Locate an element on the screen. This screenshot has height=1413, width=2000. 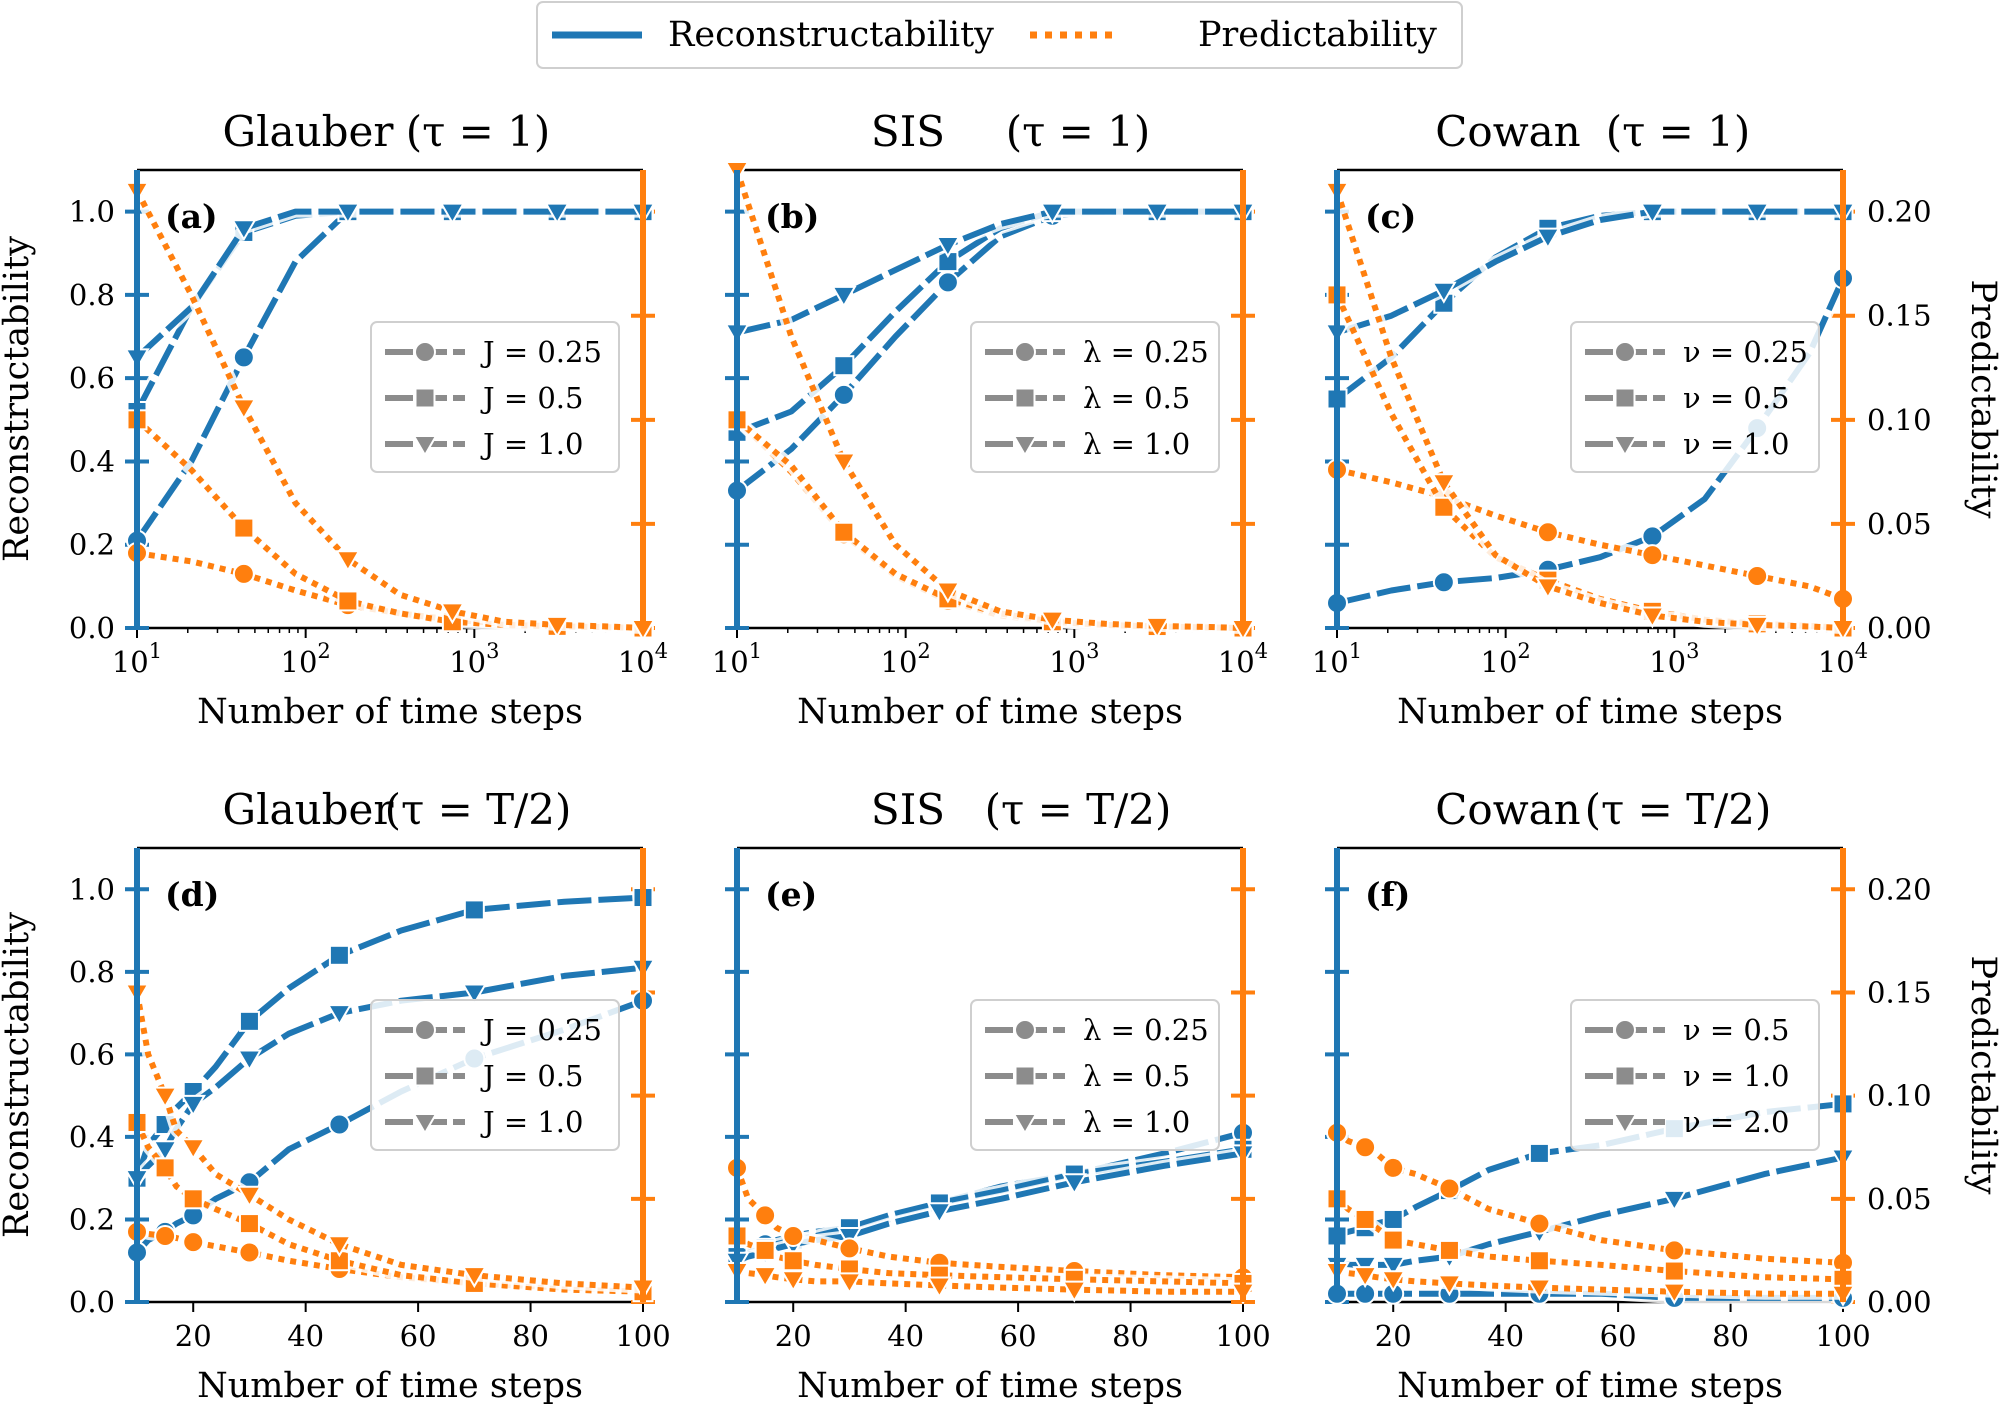
panel-title-name: SIS is located at coordinates (908, 131).